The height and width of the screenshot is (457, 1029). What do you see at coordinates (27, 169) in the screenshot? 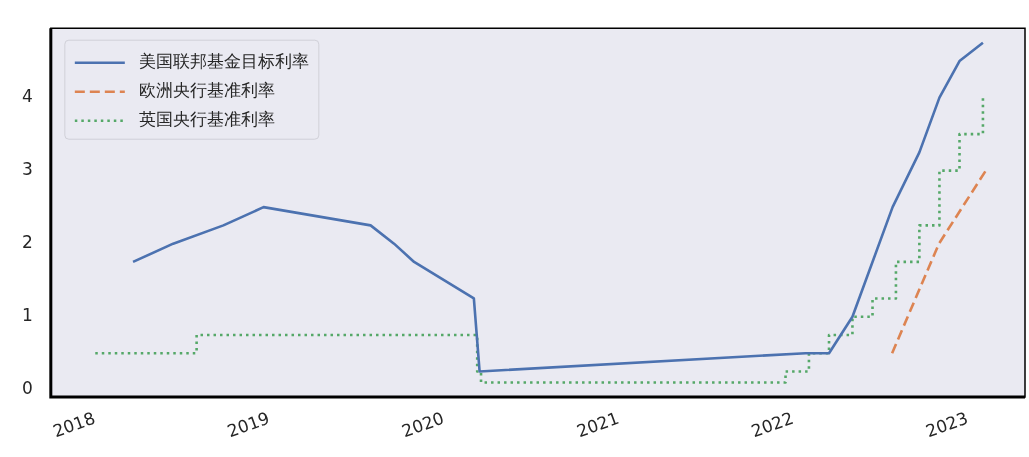
I see `y-tick-label: 3` at bounding box center [27, 169].